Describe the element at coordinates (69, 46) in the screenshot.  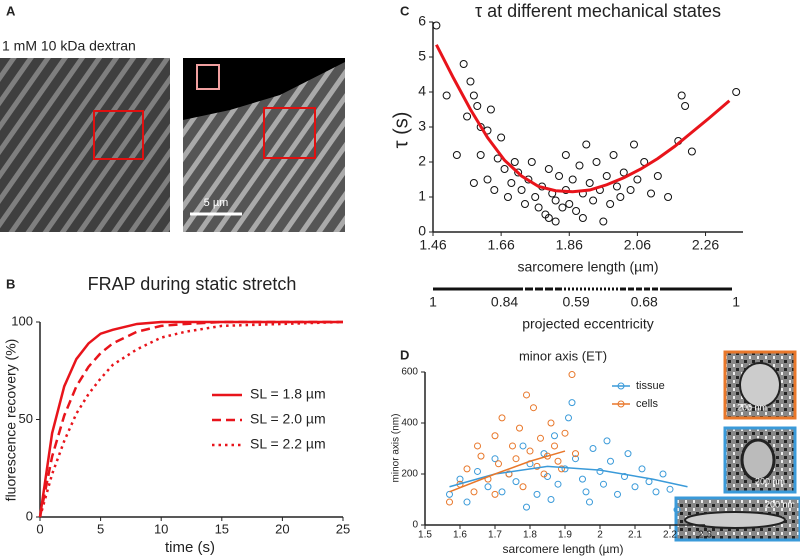
I see `image-caption: 1 mM 10 kDa dextran` at that location.